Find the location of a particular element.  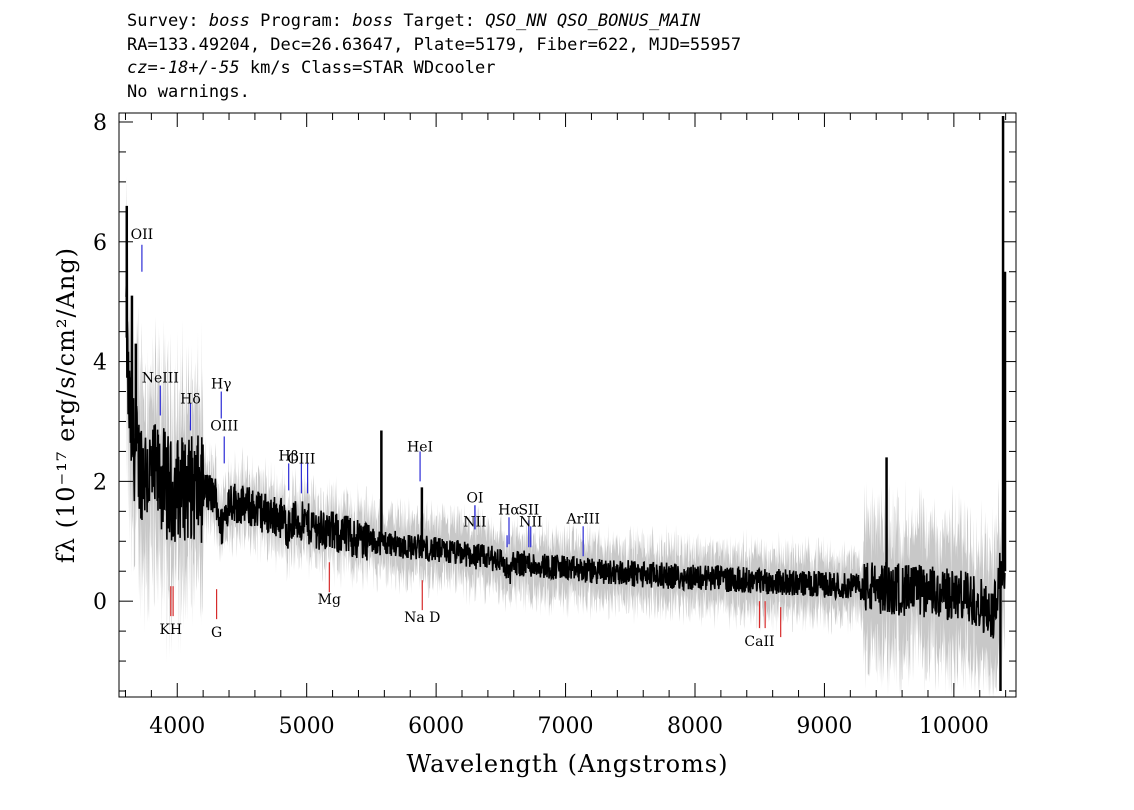

x-tick-label: 5000 is located at coordinates (307, 726).